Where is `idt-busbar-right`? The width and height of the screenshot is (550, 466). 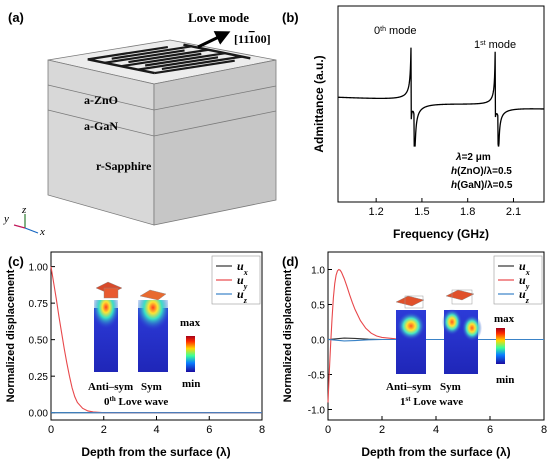
idt-busbar-right is located at coordinates (217, 51).